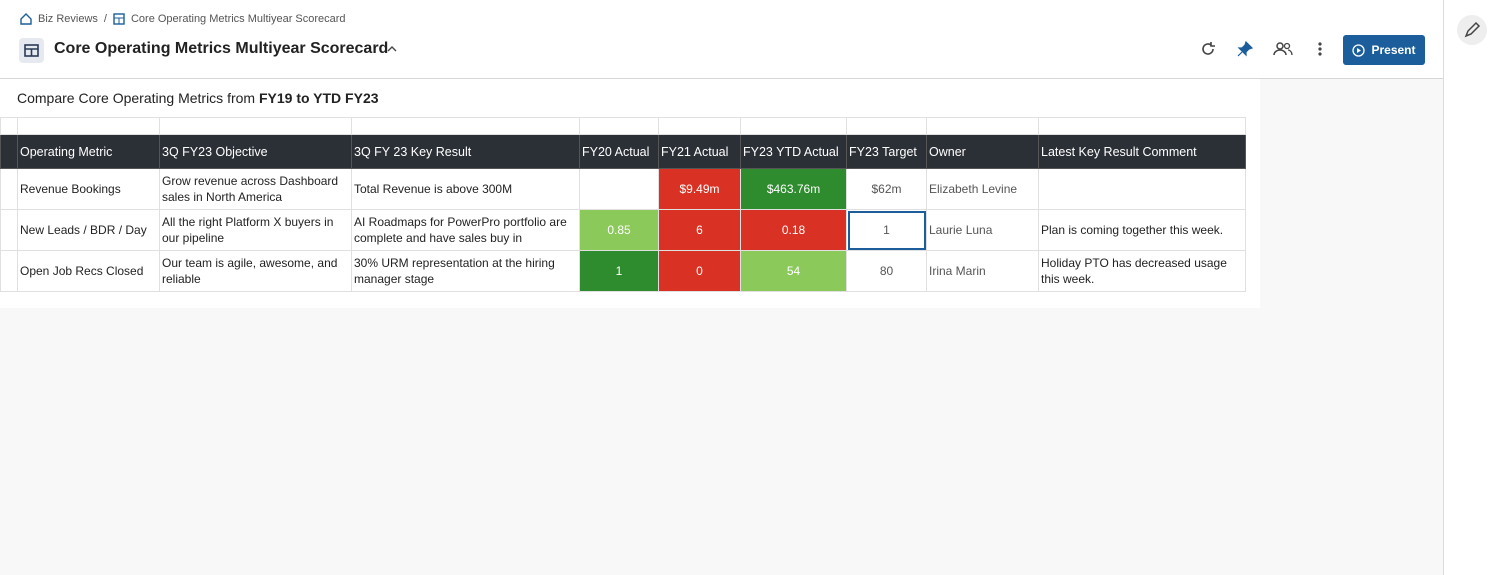 The image size is (1500, 575). I want to click on subtitle-emphasis: FY19 to YTD FY23, so click(318, 98).